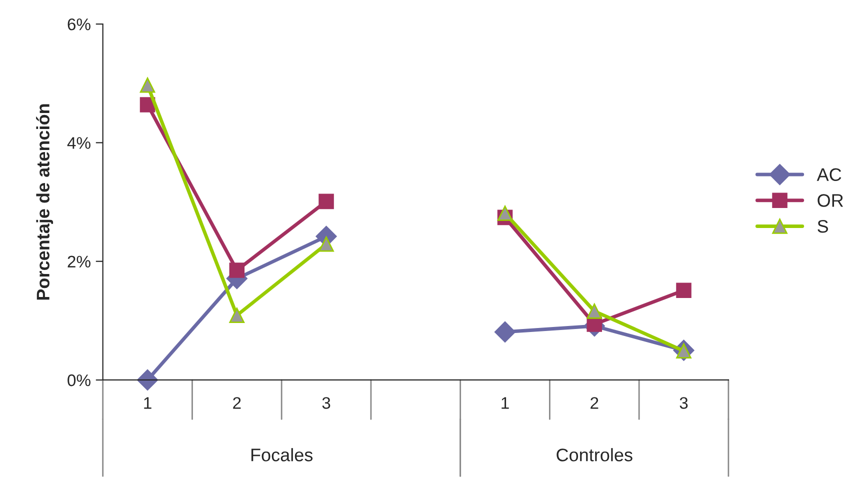 This screenshot has height=481, width=857. What do you see at coordinates (823, 226) in the screenshot?
I see `legend-label: S` at bounding box center [823, 226].